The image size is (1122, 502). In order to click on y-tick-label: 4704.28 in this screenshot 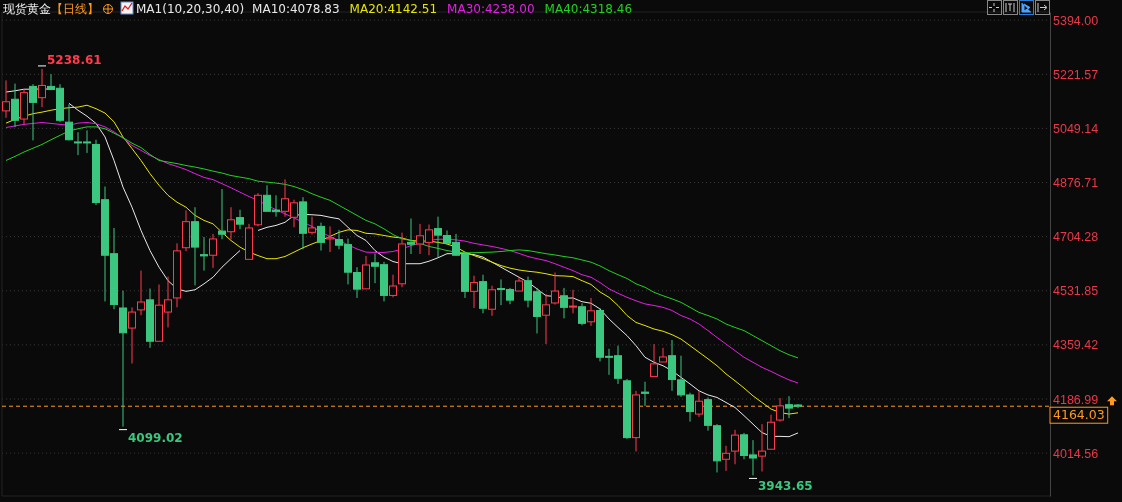, I will do `click(1076, 237)`.